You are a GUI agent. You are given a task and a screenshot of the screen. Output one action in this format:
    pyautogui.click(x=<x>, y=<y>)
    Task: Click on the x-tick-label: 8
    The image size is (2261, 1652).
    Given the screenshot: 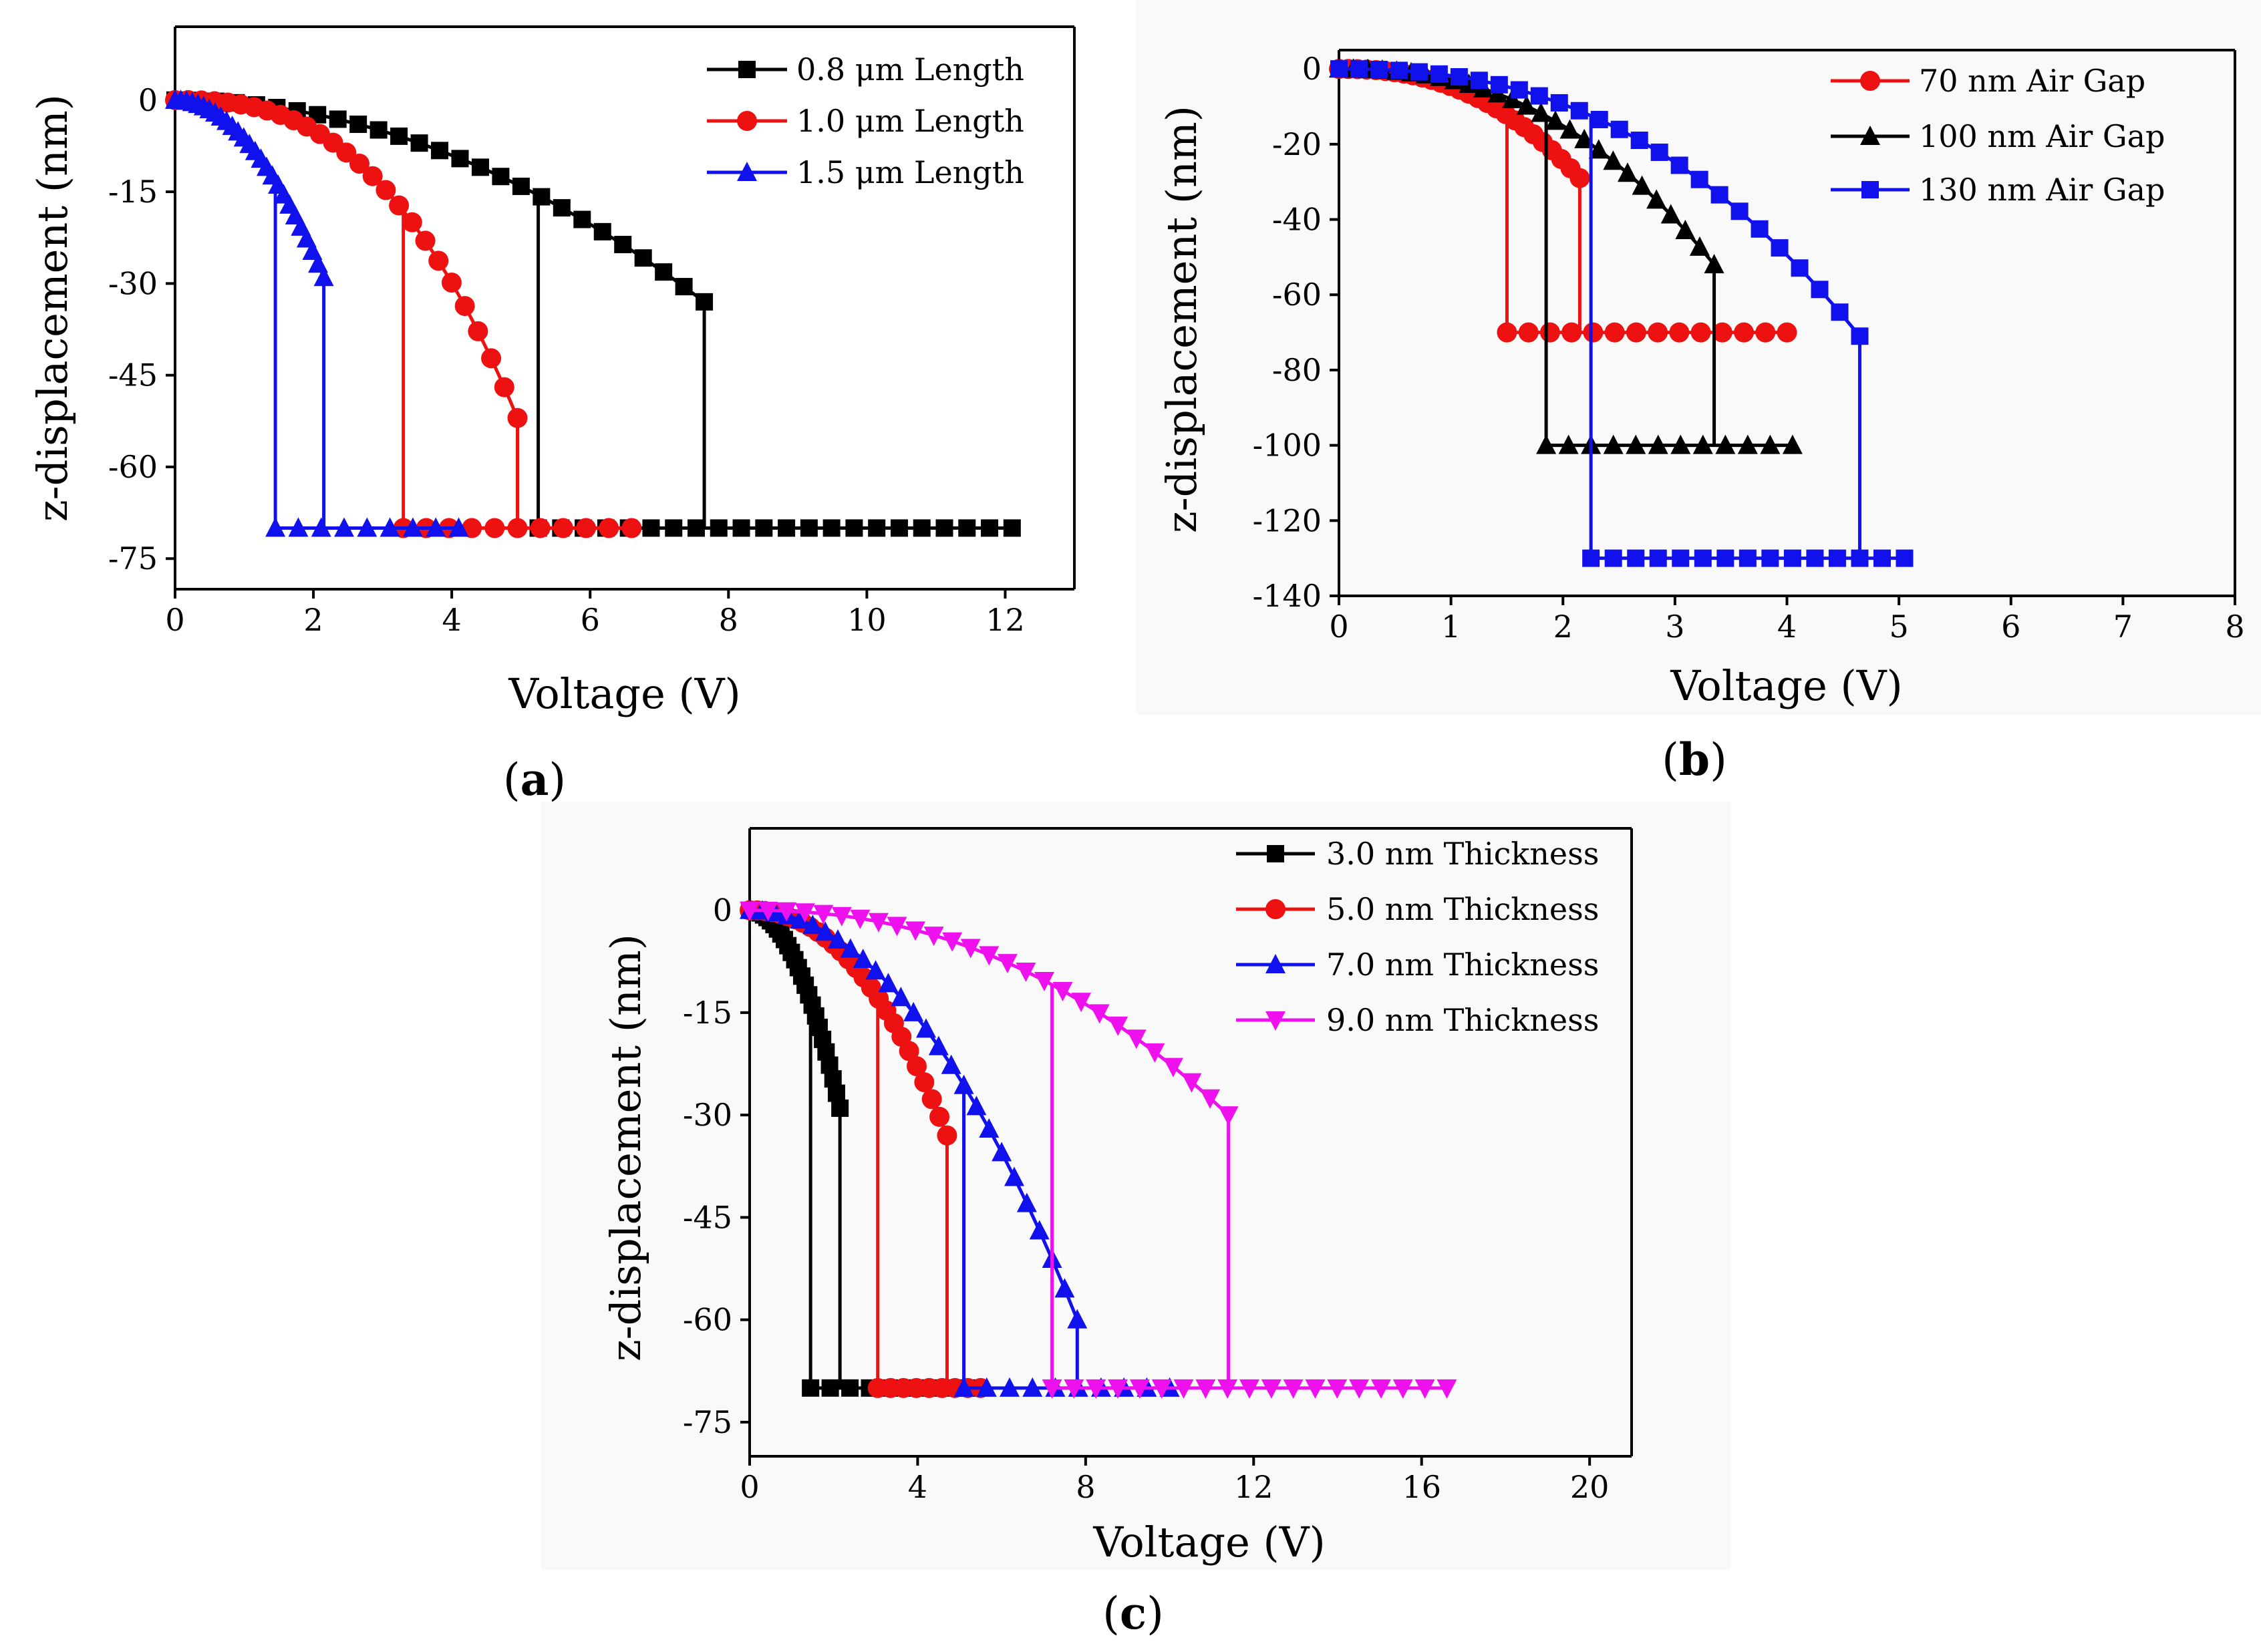 What is the action you would take?
    pyautogui.click(x=2234, y=627)
    